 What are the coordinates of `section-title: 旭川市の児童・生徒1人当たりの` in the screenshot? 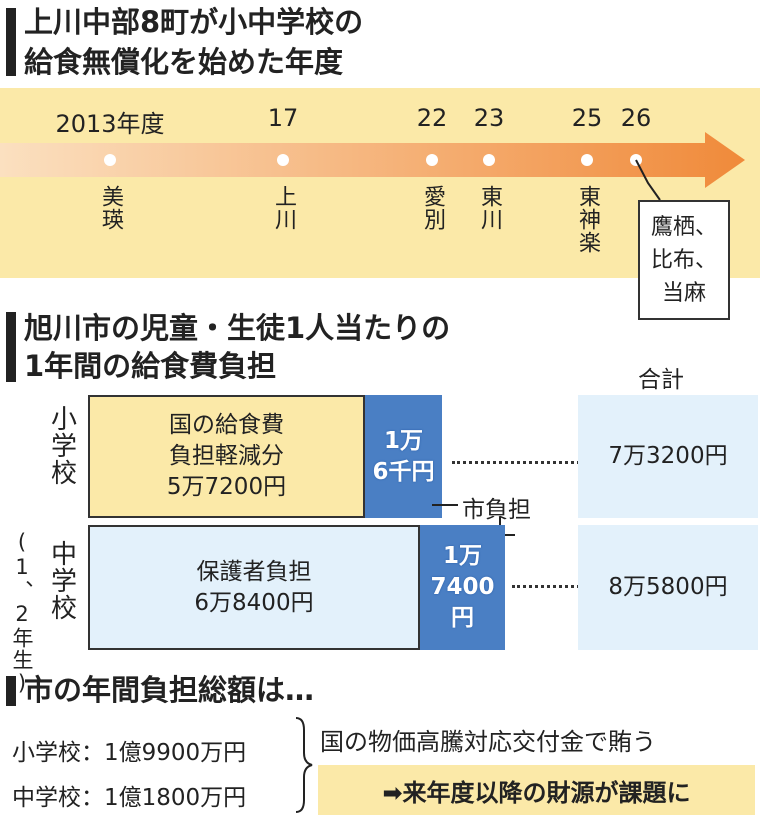 It's located at (237, 328).